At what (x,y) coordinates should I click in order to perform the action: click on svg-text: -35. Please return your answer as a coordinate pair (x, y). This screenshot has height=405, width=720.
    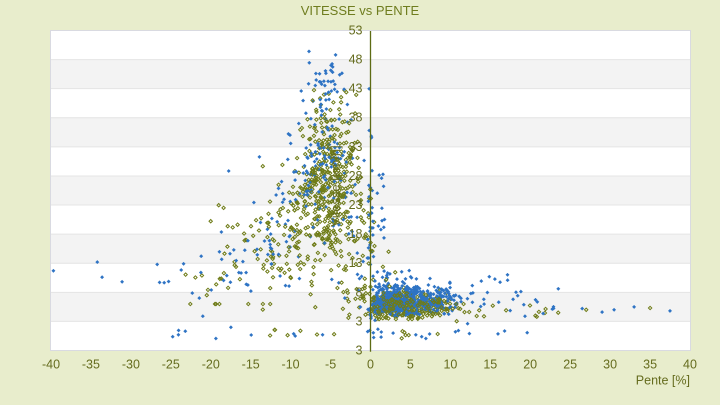
    Looking at the image, I should click on (91, 365).